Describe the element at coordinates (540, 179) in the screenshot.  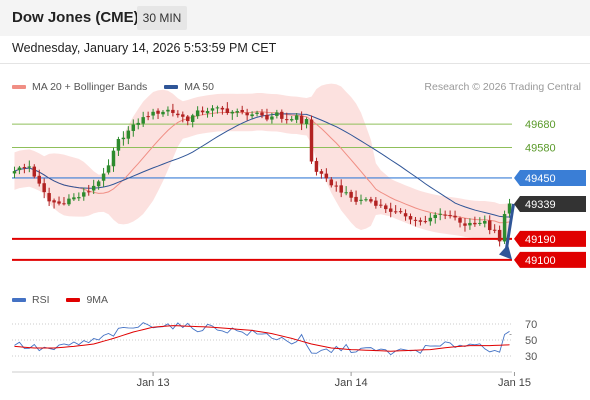
I see `level-label-49450: 49450` at that location.